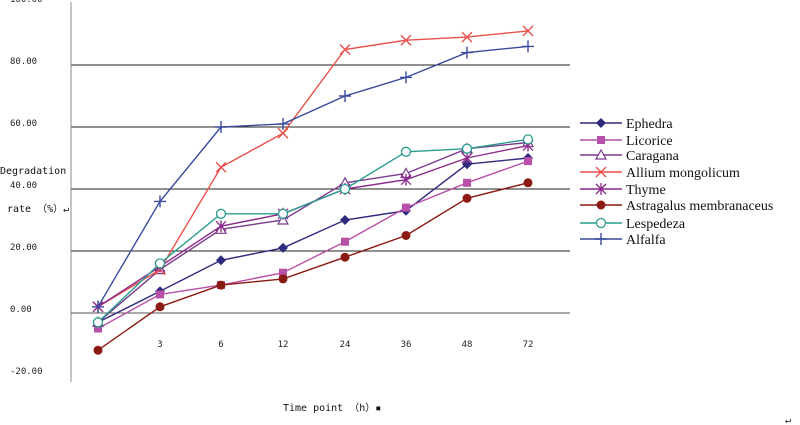 The image size is (800, 425). Describe the element at coordinates (649, 141) in the screenshot. I see `legend-label: Licorice` at that location.